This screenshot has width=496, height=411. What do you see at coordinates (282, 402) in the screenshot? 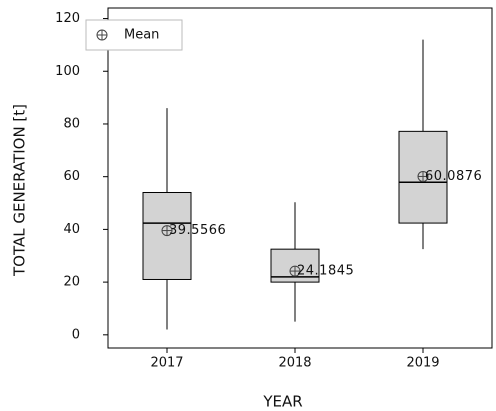
I see `x-axis-label: YEAR` at bounding box center [282, 402].